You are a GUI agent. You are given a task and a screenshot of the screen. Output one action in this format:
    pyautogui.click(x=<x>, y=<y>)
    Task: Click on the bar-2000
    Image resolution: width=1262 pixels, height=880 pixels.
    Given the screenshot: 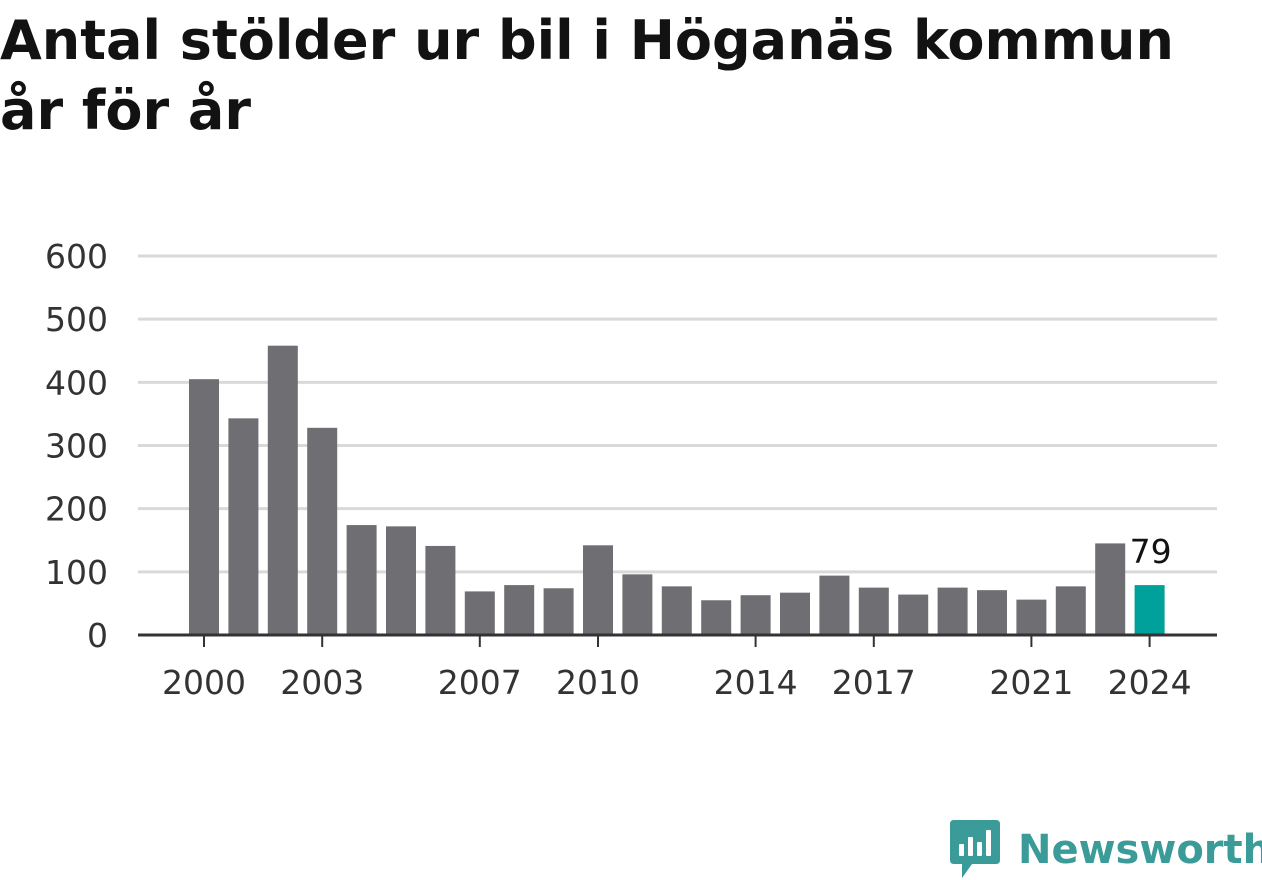 What is the action you would take?
    pyautogui.click(x=204, y=507)
    